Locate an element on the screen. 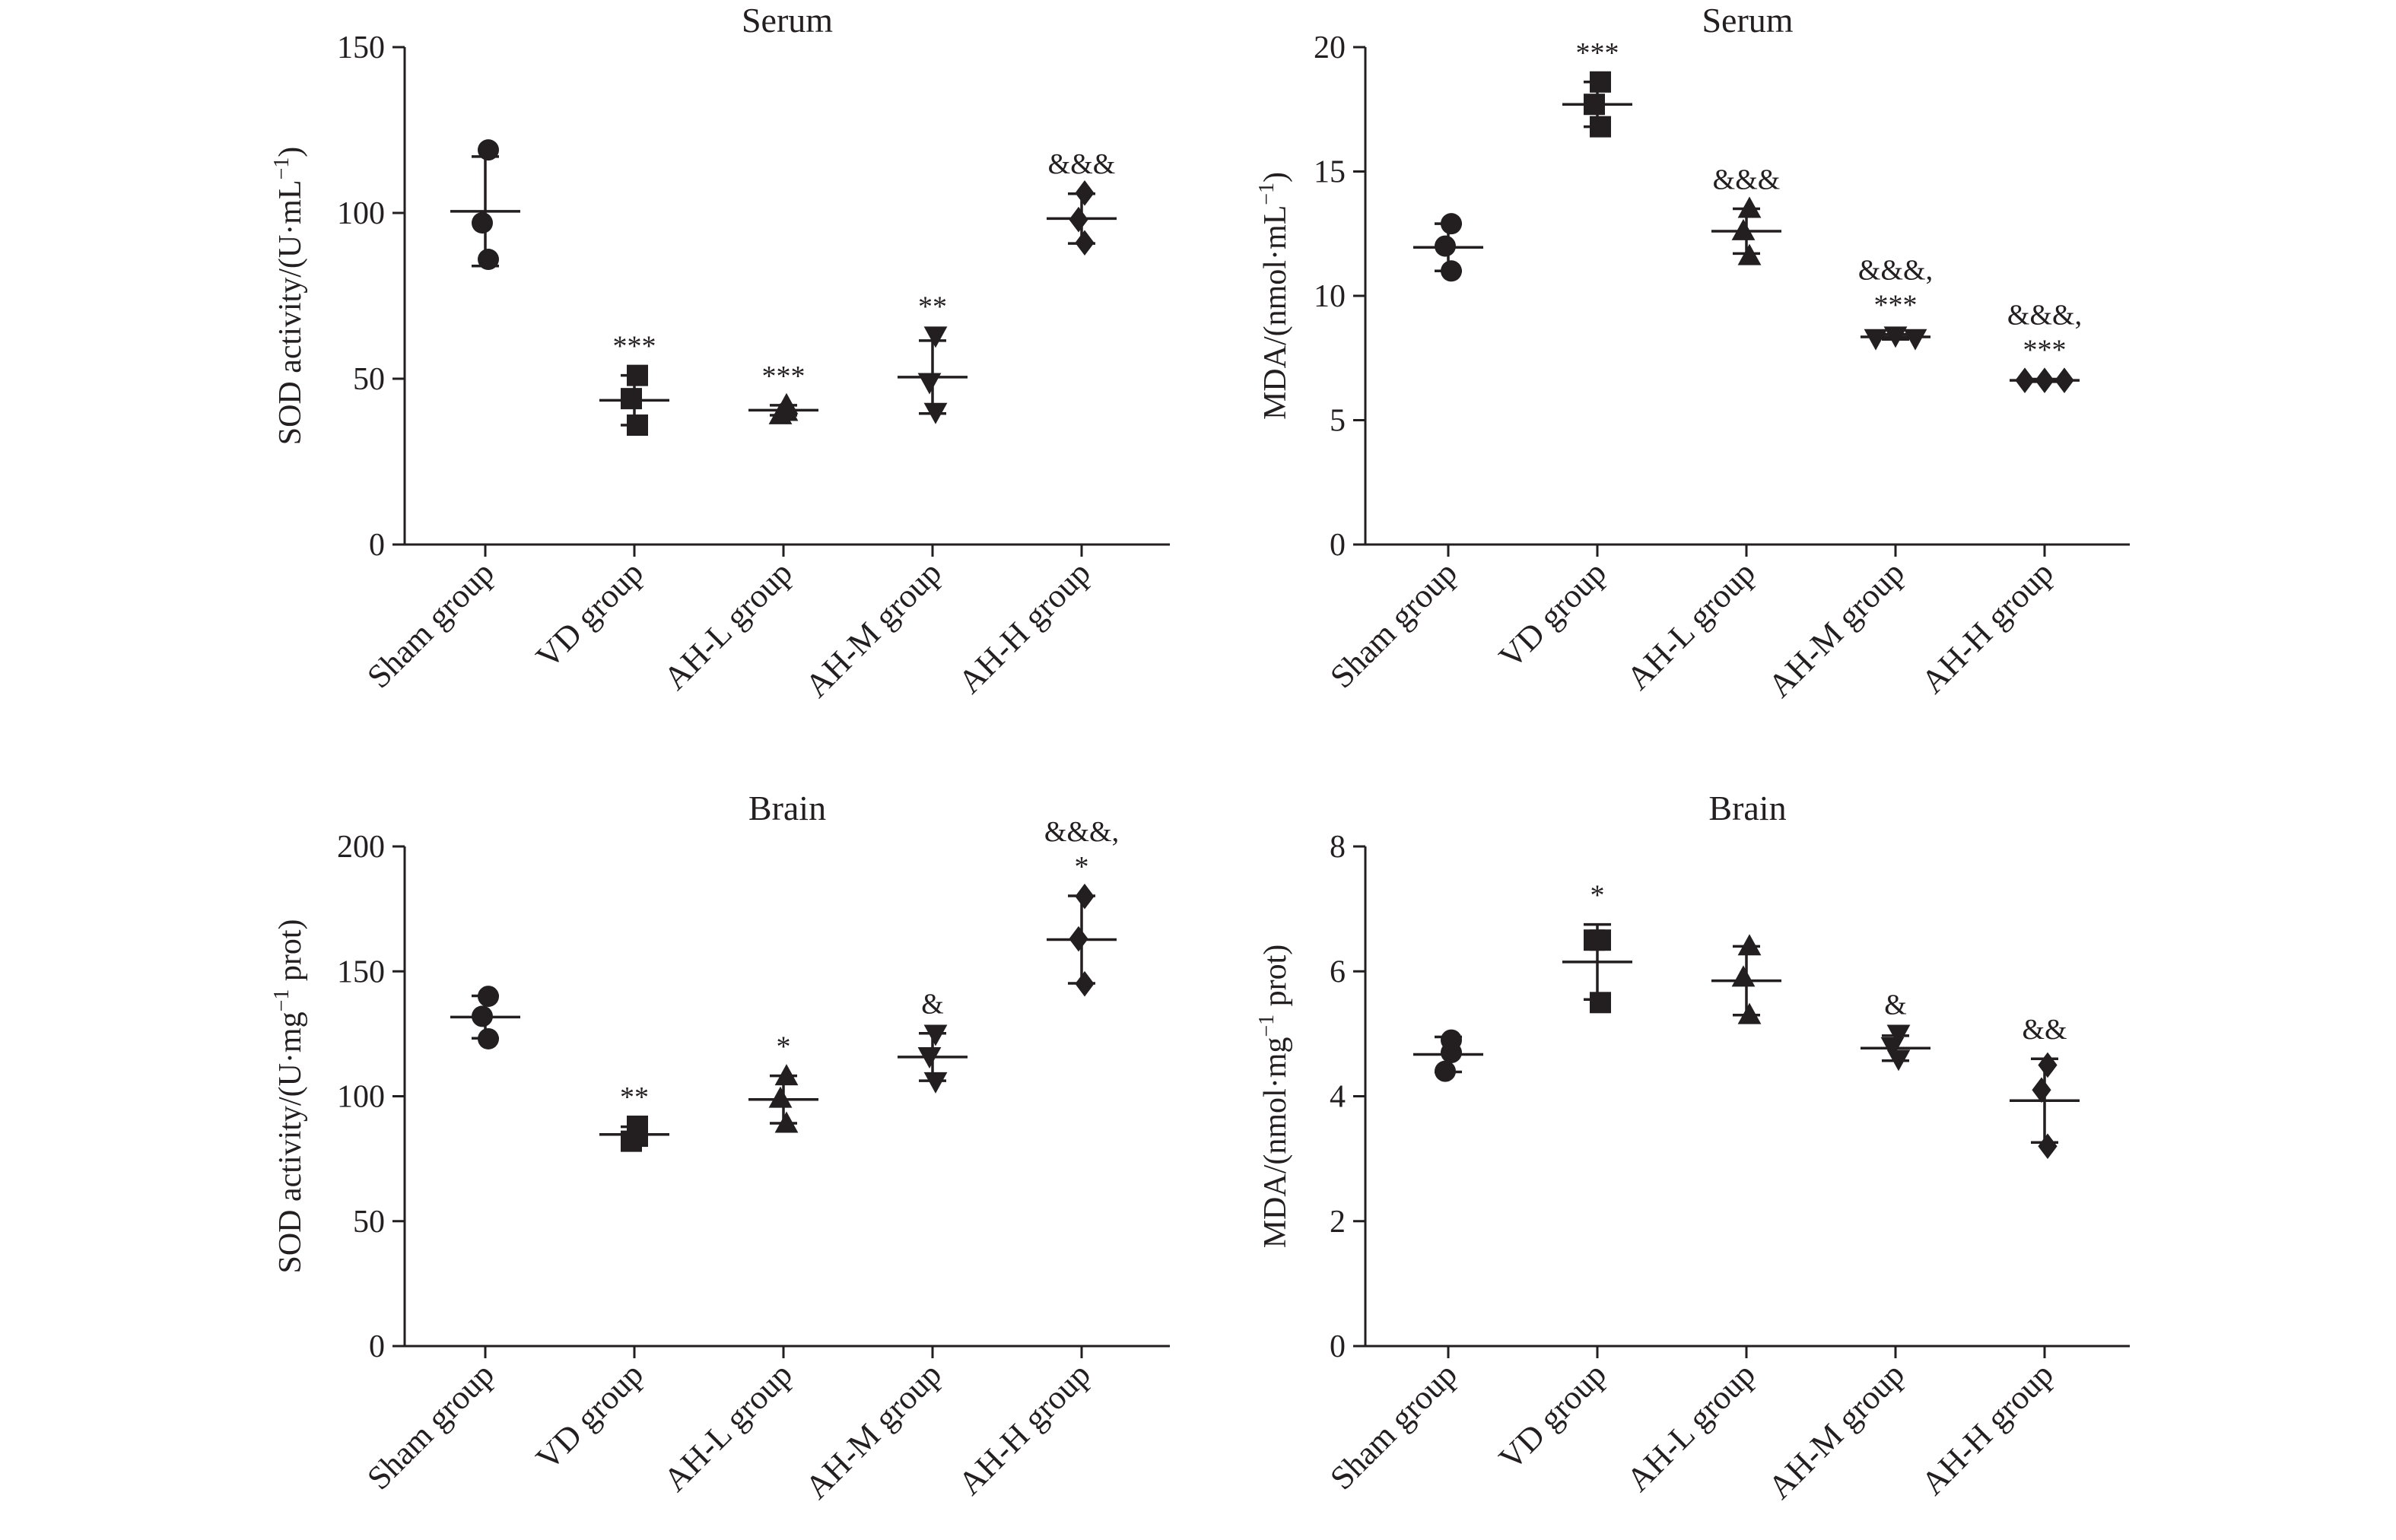  y-tick-label: 20 is located at coordinates (1330, 47).